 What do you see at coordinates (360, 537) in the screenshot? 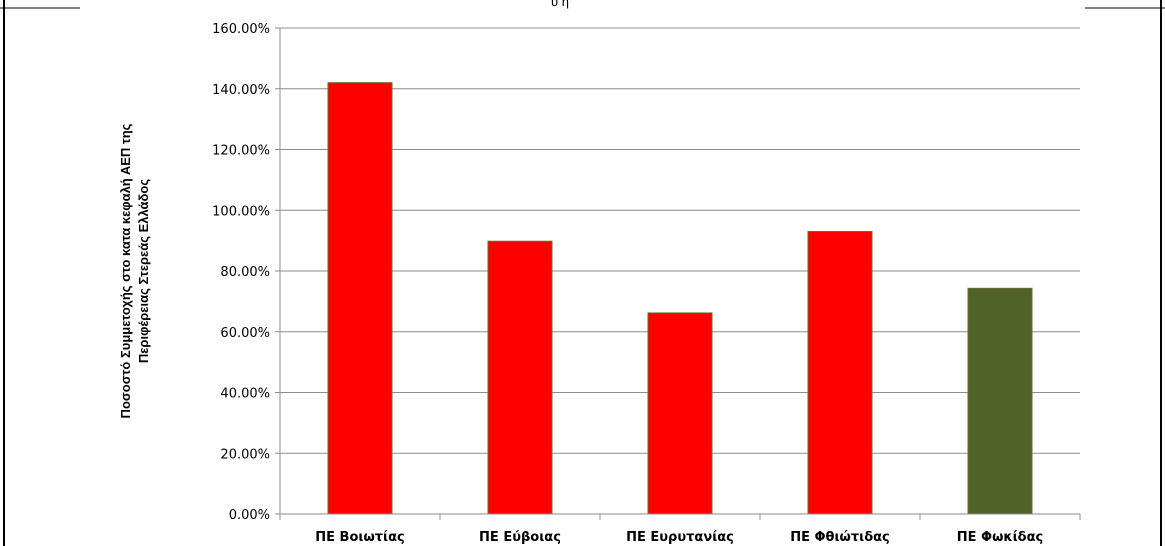
I see `x-tick-label: ΠΕ Βοιωτίας` at bounding box center [360, 537].